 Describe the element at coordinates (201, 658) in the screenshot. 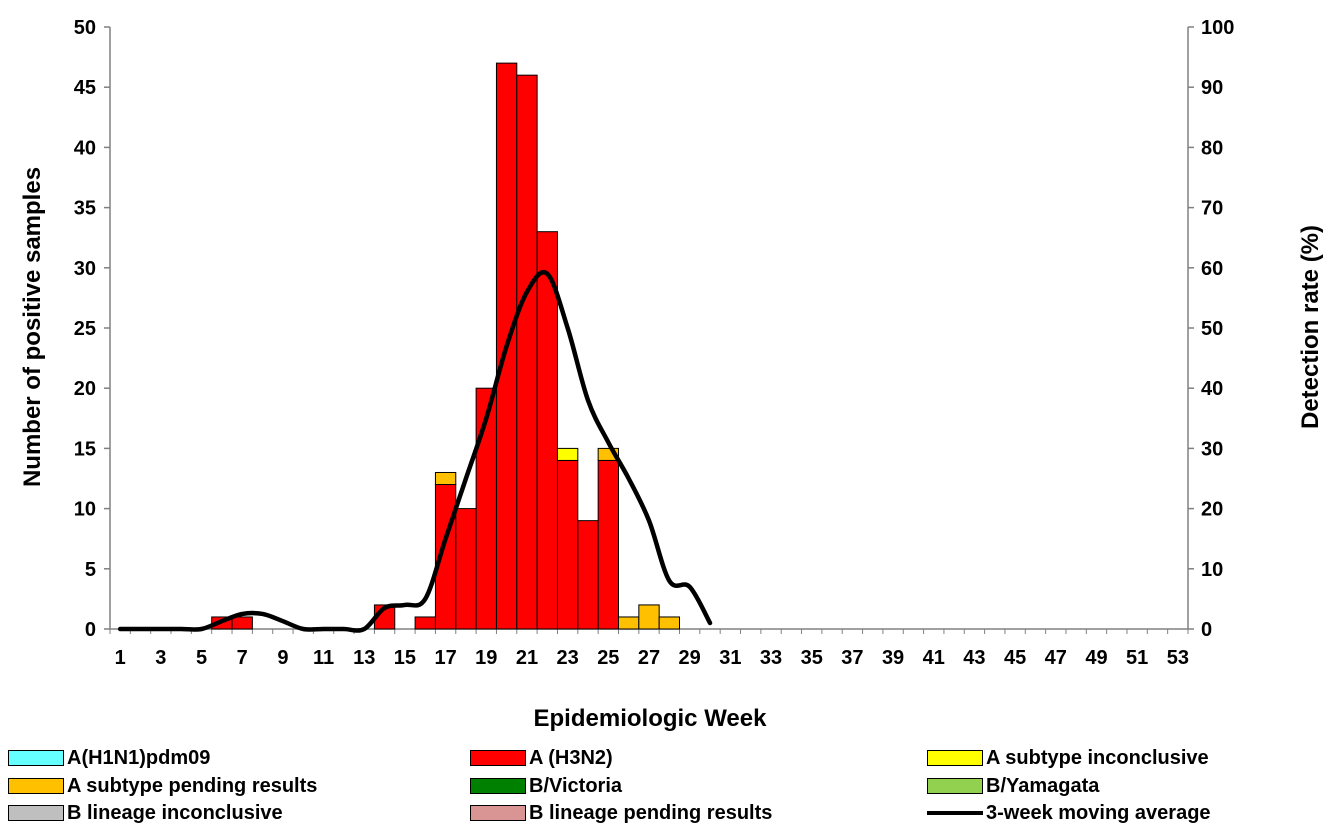

I see `x-tick-label: 5` at that location.